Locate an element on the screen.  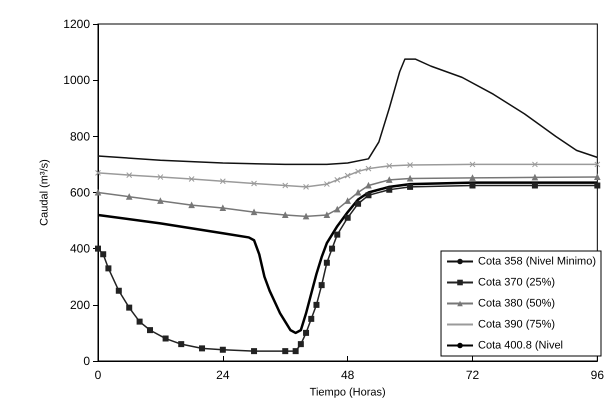
x-tick-label: 0 is located at coordinates (98, 375).